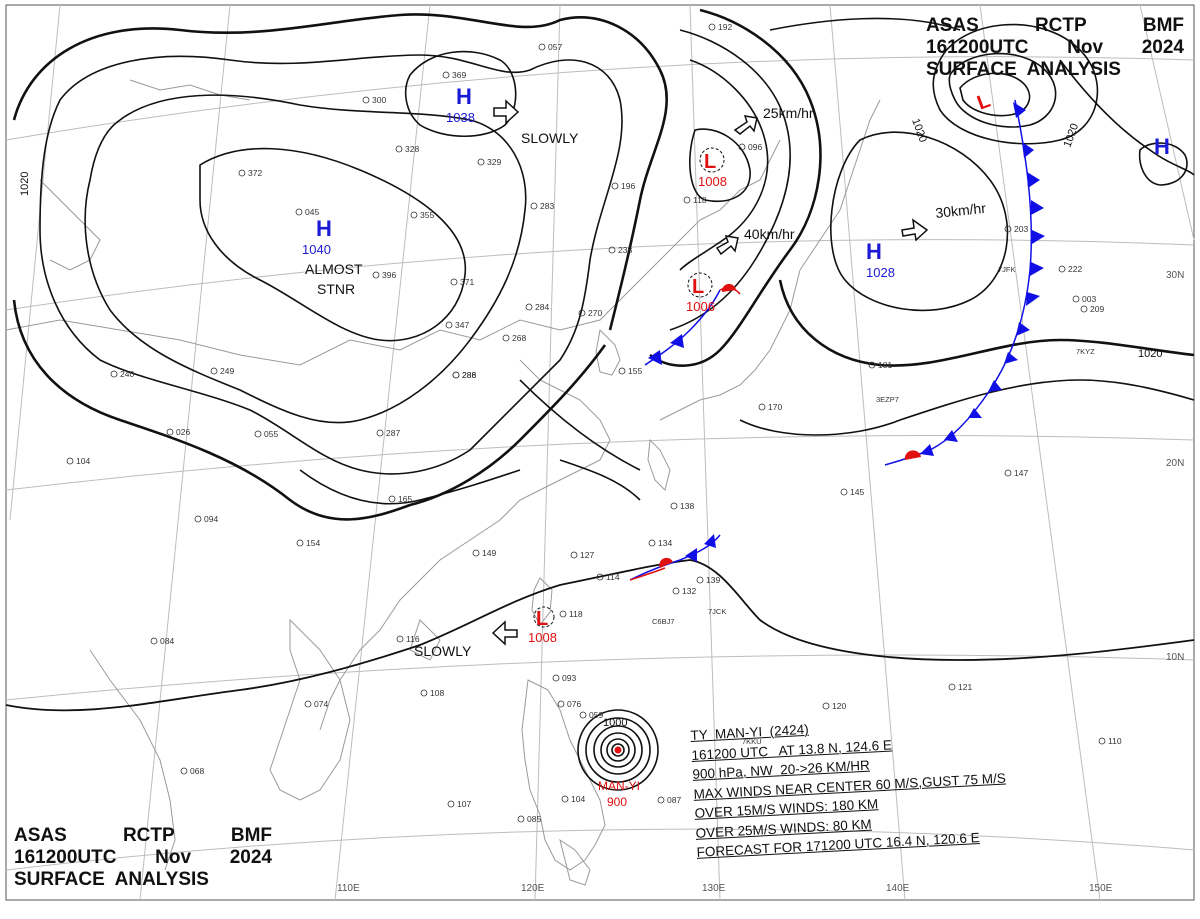 The height and width of the screenshot is (919, 1200). What do you see at coordinates (578, 799) in the screenshot?
I see `station-value: 104` at bounding box center [578, 799].